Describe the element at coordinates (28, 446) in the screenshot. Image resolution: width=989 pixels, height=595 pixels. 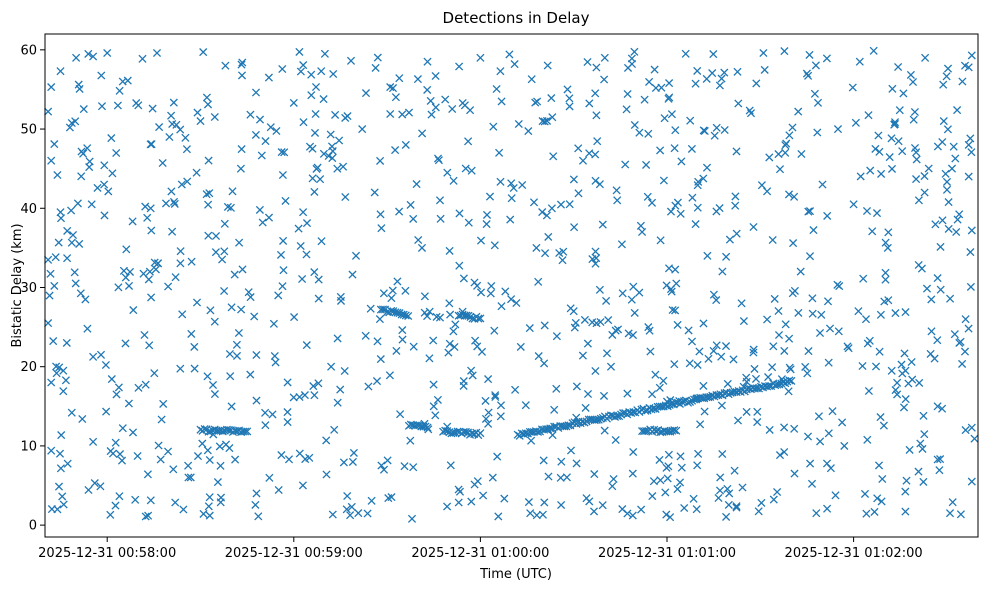
I see `y-tick-label: 10` at that location.